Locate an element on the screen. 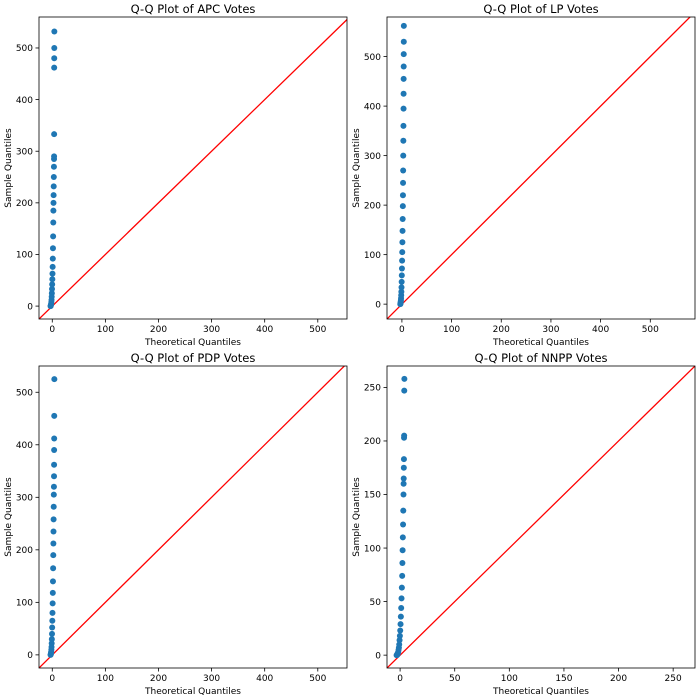 Image resolution: width=700 pixels, height=700 pixels. y-tick-label: 250 is located at coordinates (372, 389).